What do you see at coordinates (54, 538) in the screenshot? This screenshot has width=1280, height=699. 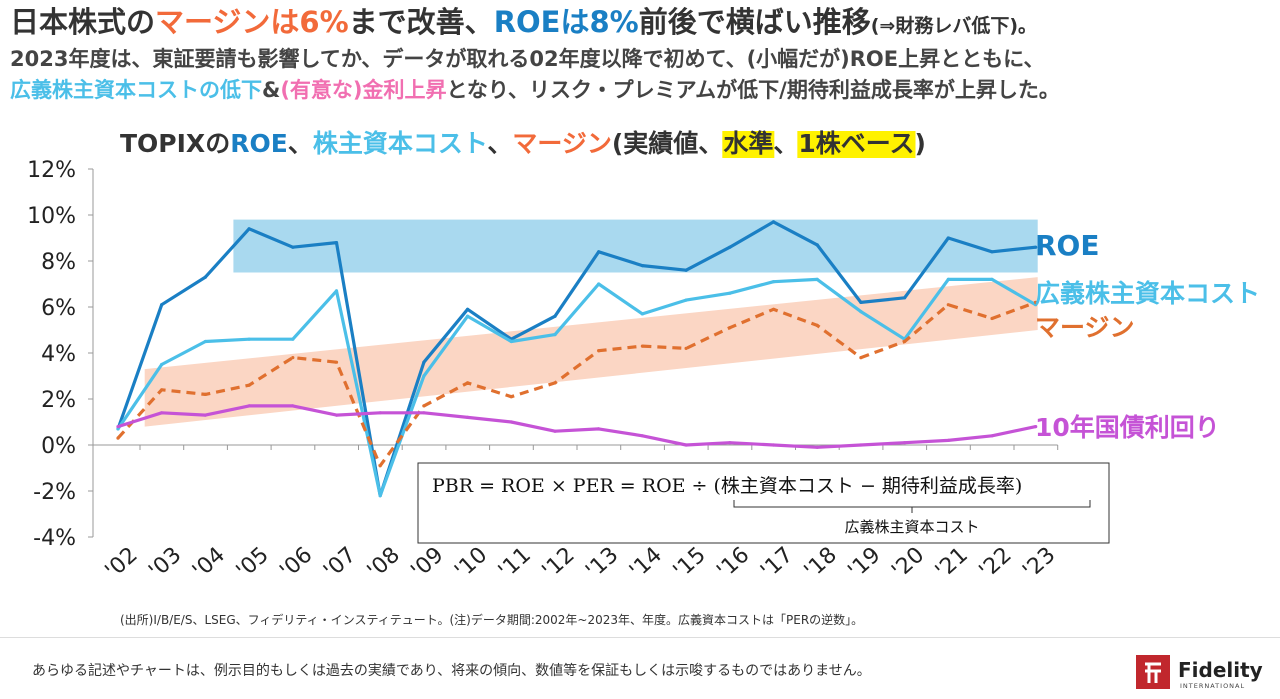 I see `y-tick-label: -4%` at bounding box center [54, 538].